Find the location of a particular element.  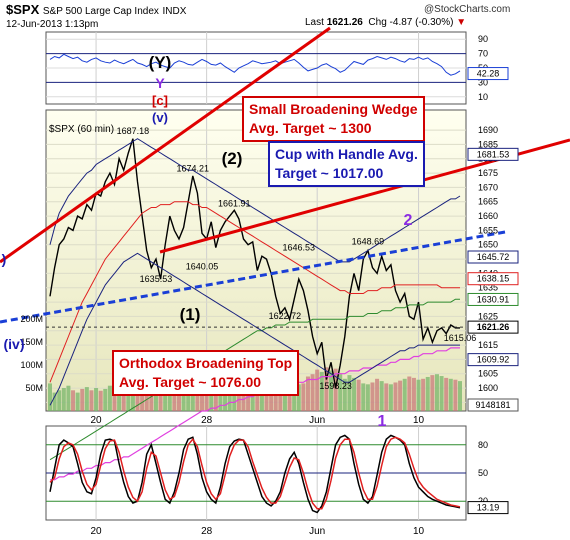

wave-label-2: 2 is located at coordinates (408, 220).